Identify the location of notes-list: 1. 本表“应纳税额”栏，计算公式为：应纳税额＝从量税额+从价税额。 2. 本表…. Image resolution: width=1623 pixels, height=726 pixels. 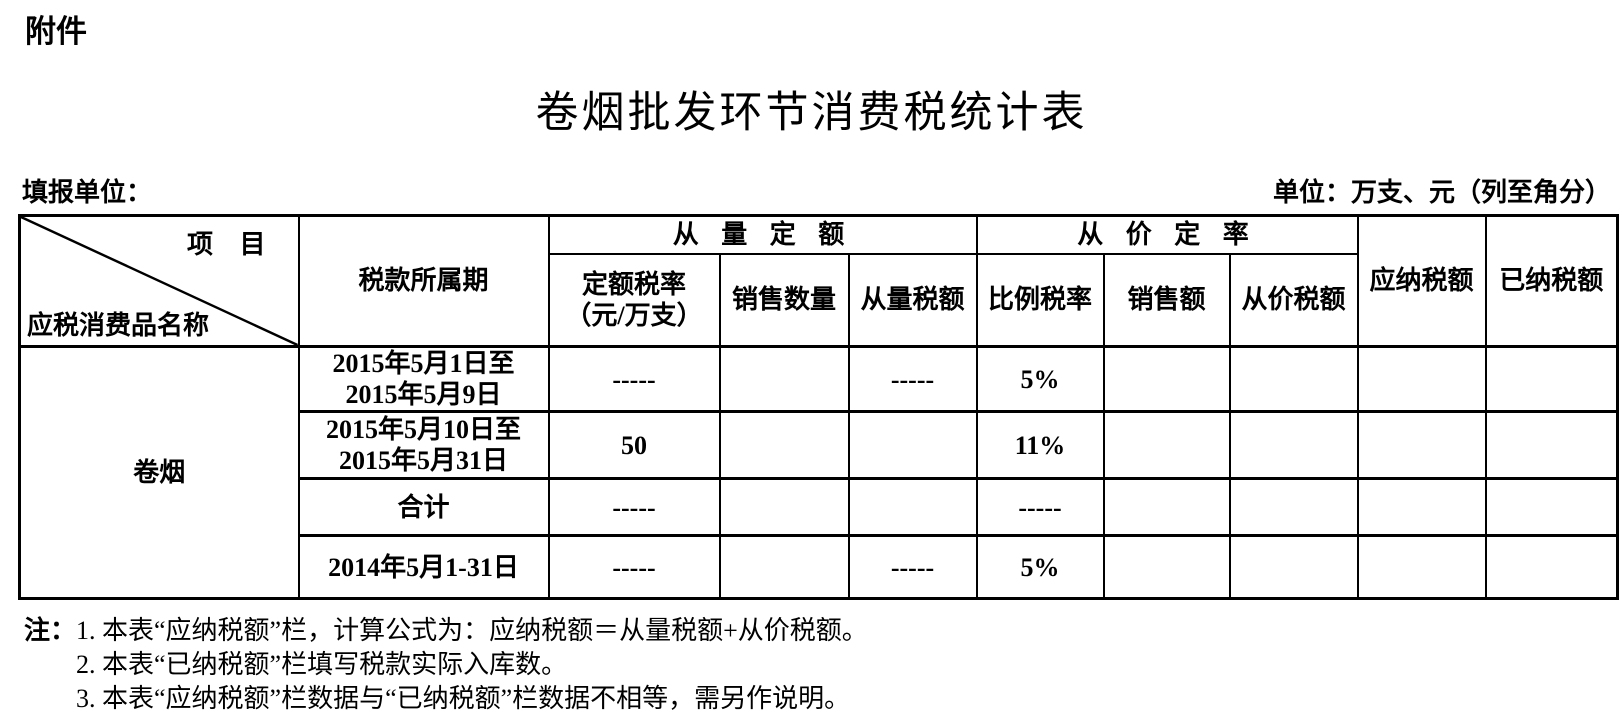
(472, 665).